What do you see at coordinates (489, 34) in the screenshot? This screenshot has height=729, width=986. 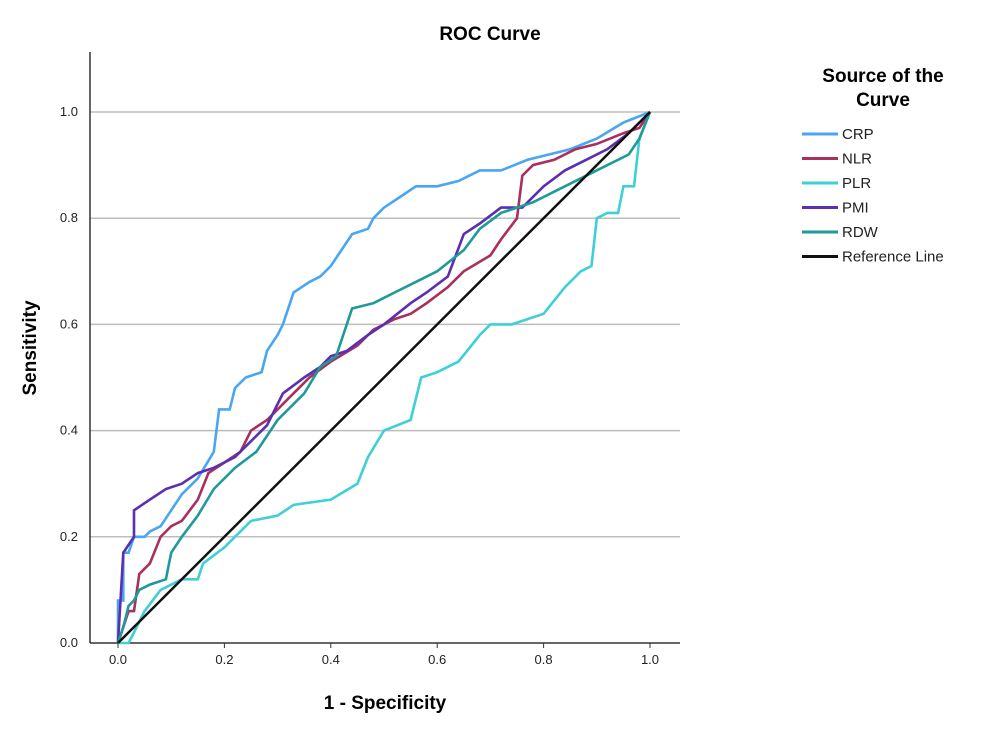 I see `chart-title: ROC Curve` at bounding box center [489, 34].